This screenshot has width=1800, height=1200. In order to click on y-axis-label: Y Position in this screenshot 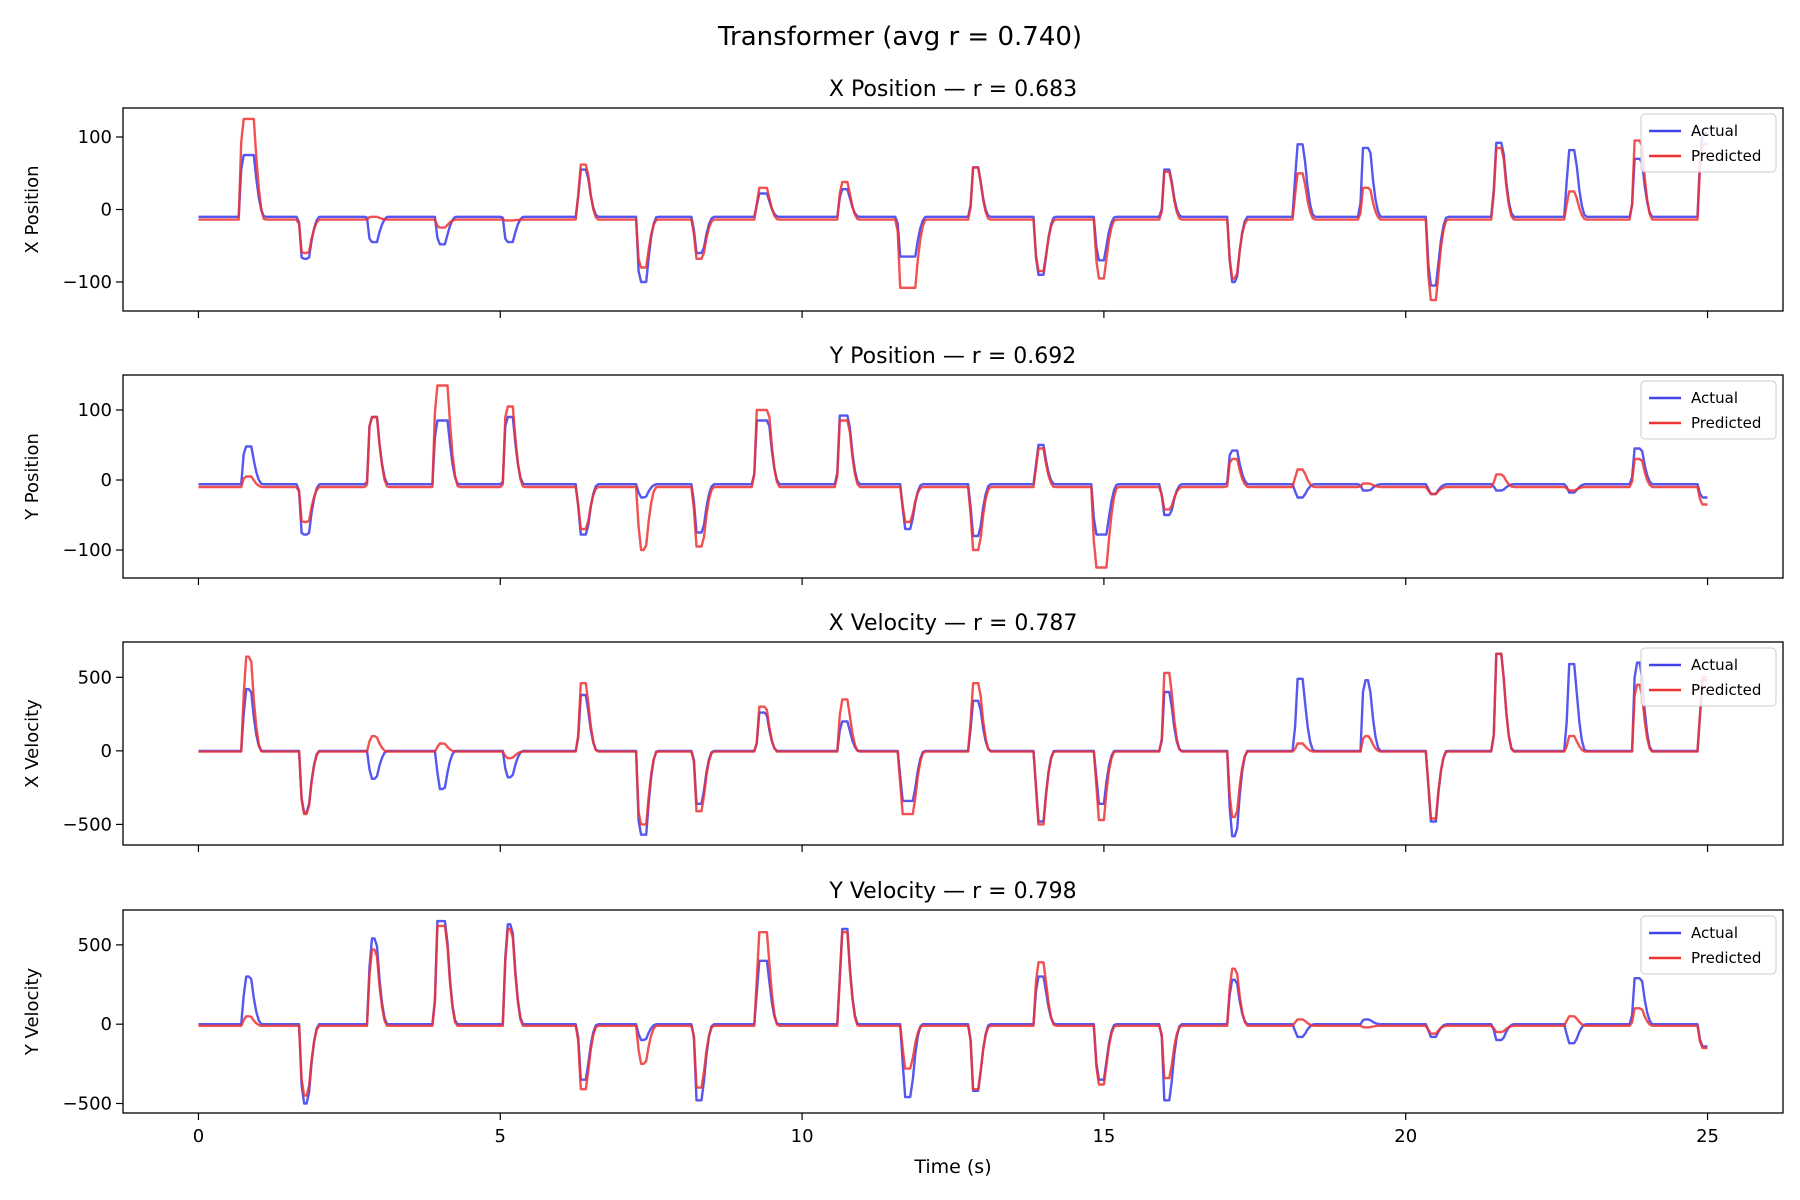, I will do `click(32, 477)`.